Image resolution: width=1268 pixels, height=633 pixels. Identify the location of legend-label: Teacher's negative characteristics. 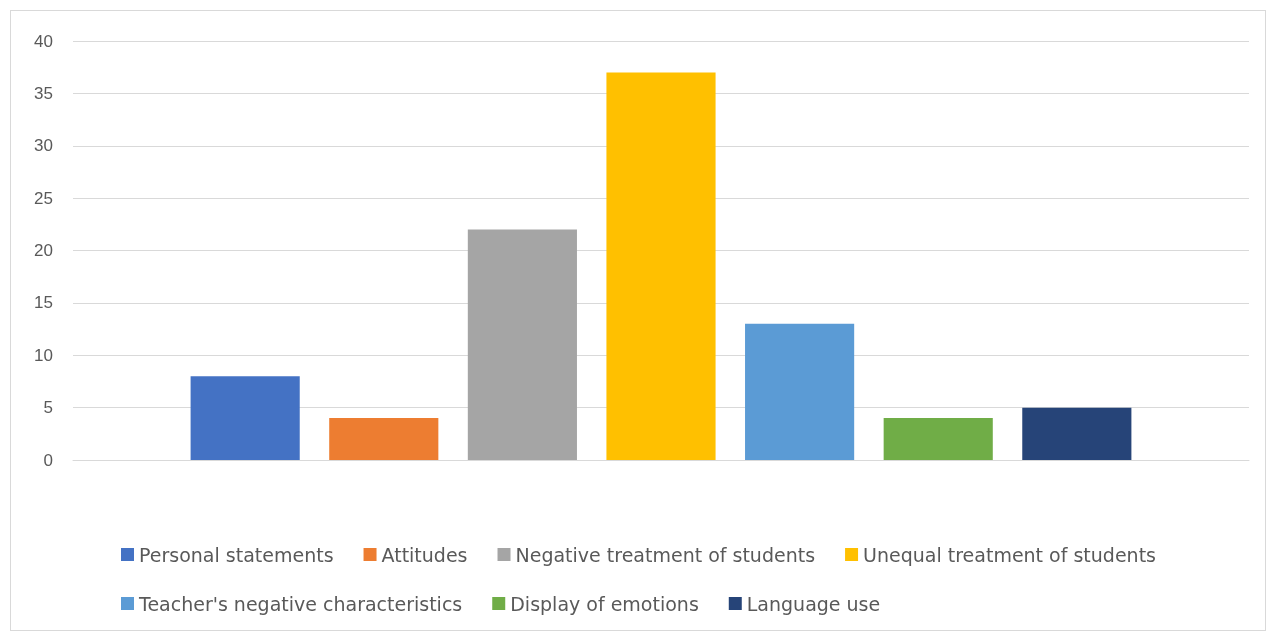
(300, 603).